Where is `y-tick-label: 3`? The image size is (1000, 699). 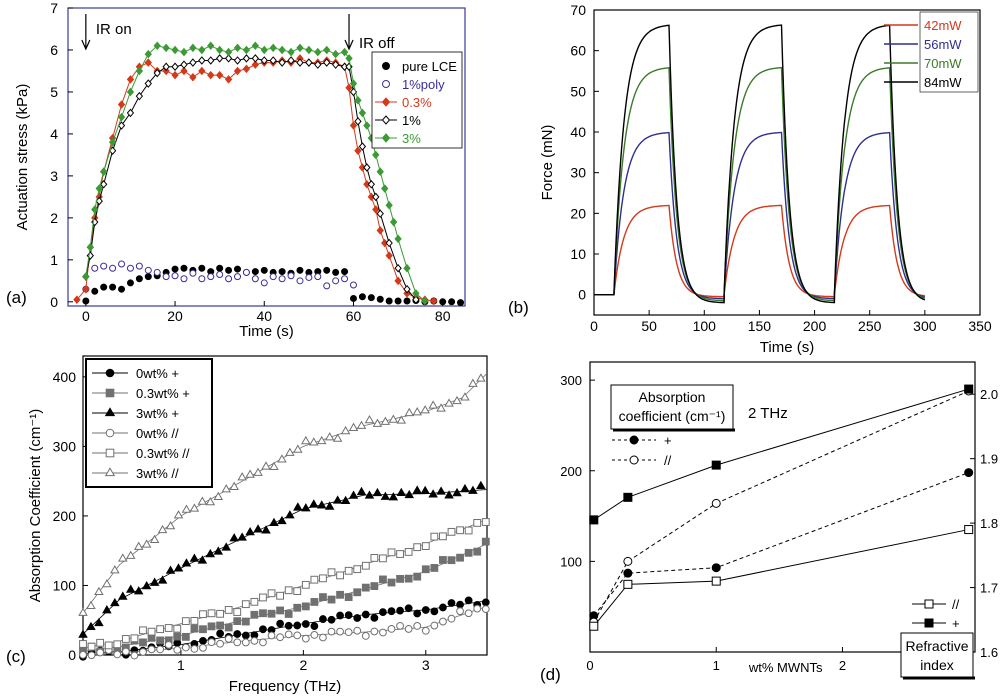 y-tick-label: 3 is located at coordinates (54, 176).